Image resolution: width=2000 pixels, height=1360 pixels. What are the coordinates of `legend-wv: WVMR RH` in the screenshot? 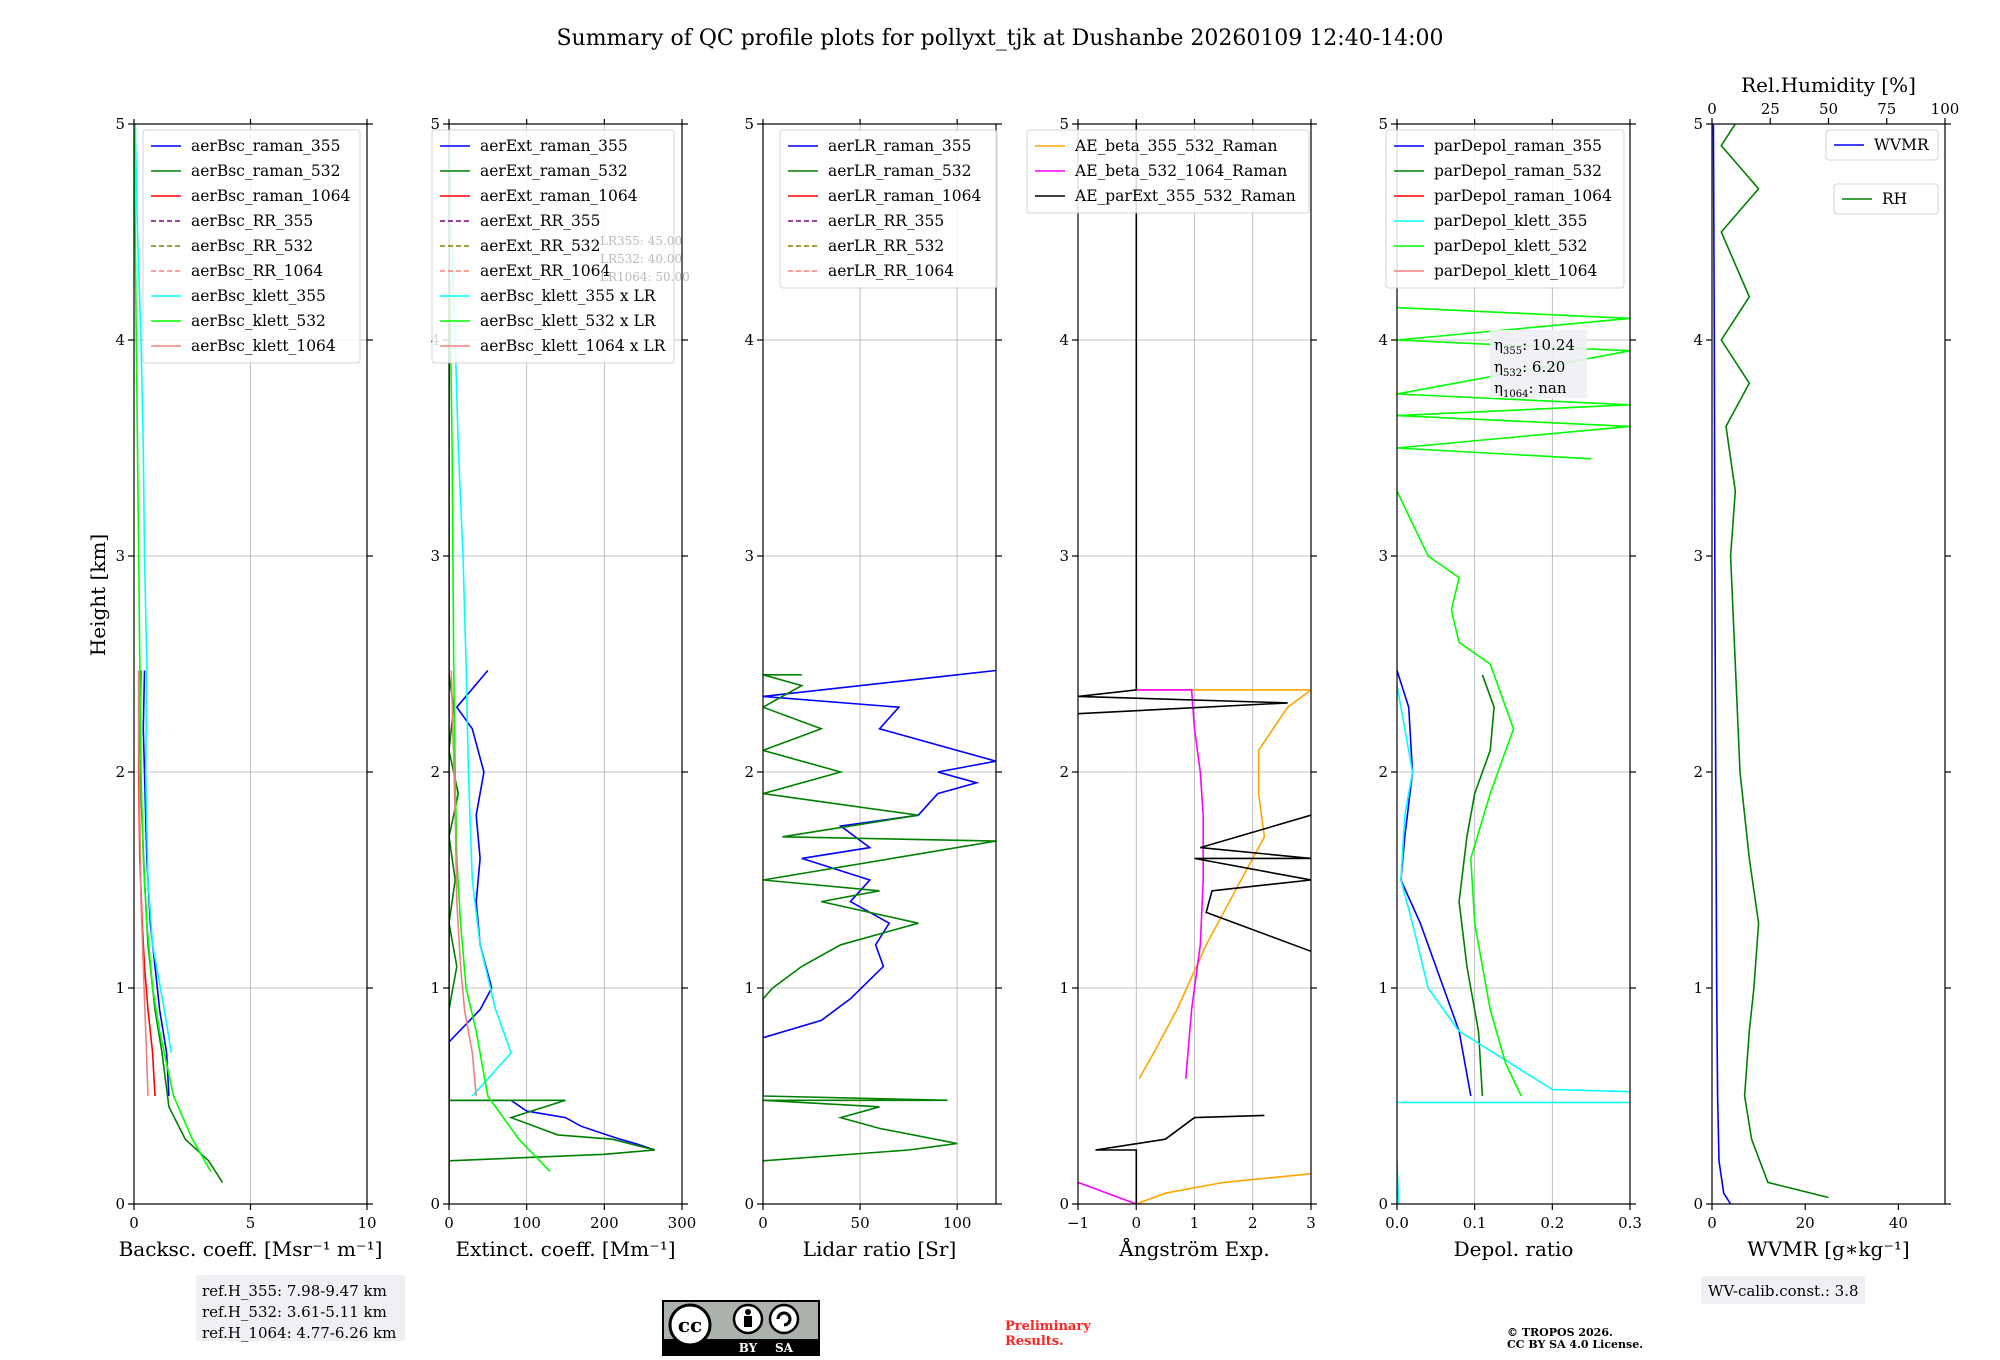 It's located at (1882, 172).